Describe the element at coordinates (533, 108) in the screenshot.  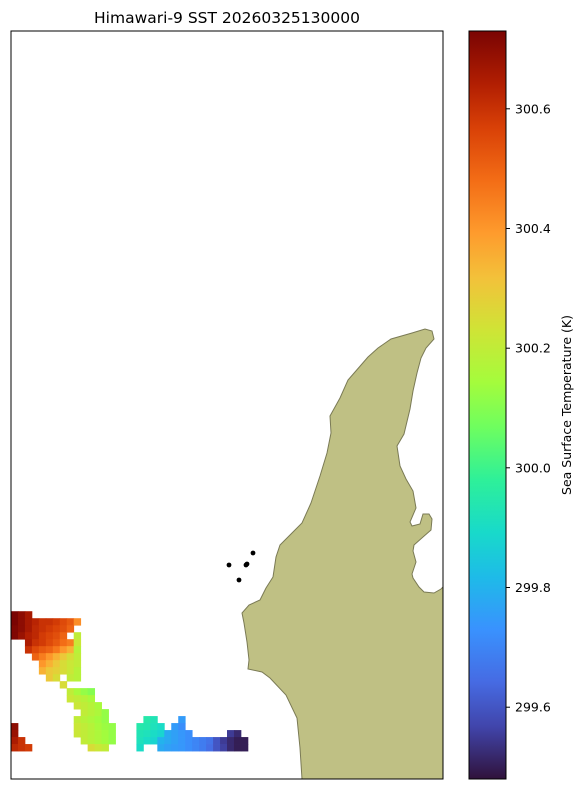
I see `colorbar-tick-label: 300.6` at that location.